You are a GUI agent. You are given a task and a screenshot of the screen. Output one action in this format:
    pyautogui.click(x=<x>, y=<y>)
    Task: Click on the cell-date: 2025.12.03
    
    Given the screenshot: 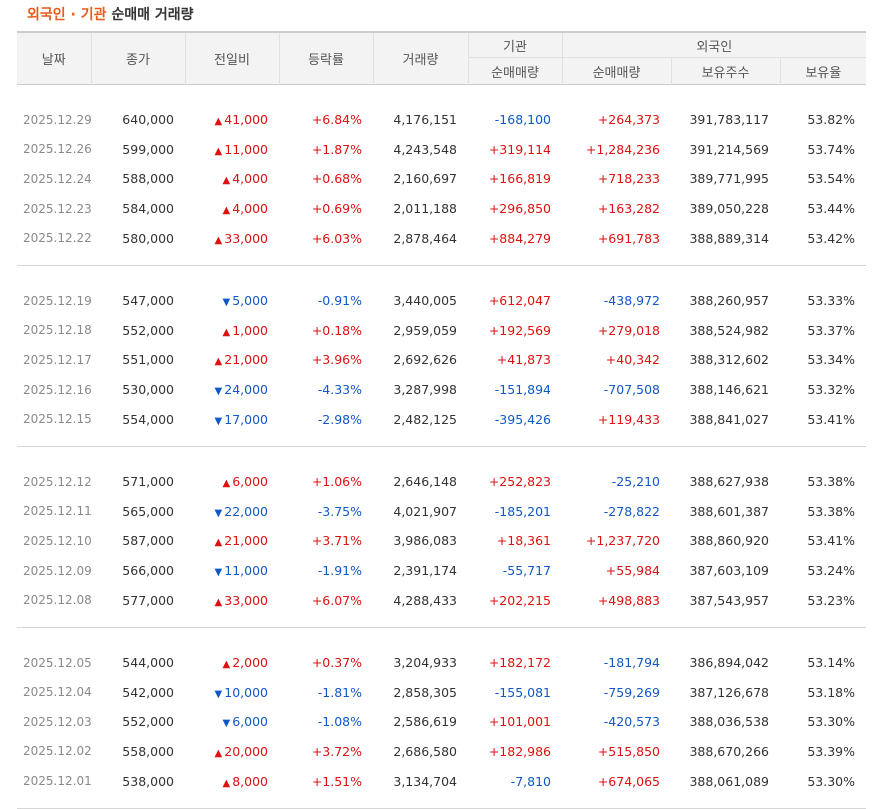 What is the action you would take?
    pyautogui.click(x=57, y=721)
    